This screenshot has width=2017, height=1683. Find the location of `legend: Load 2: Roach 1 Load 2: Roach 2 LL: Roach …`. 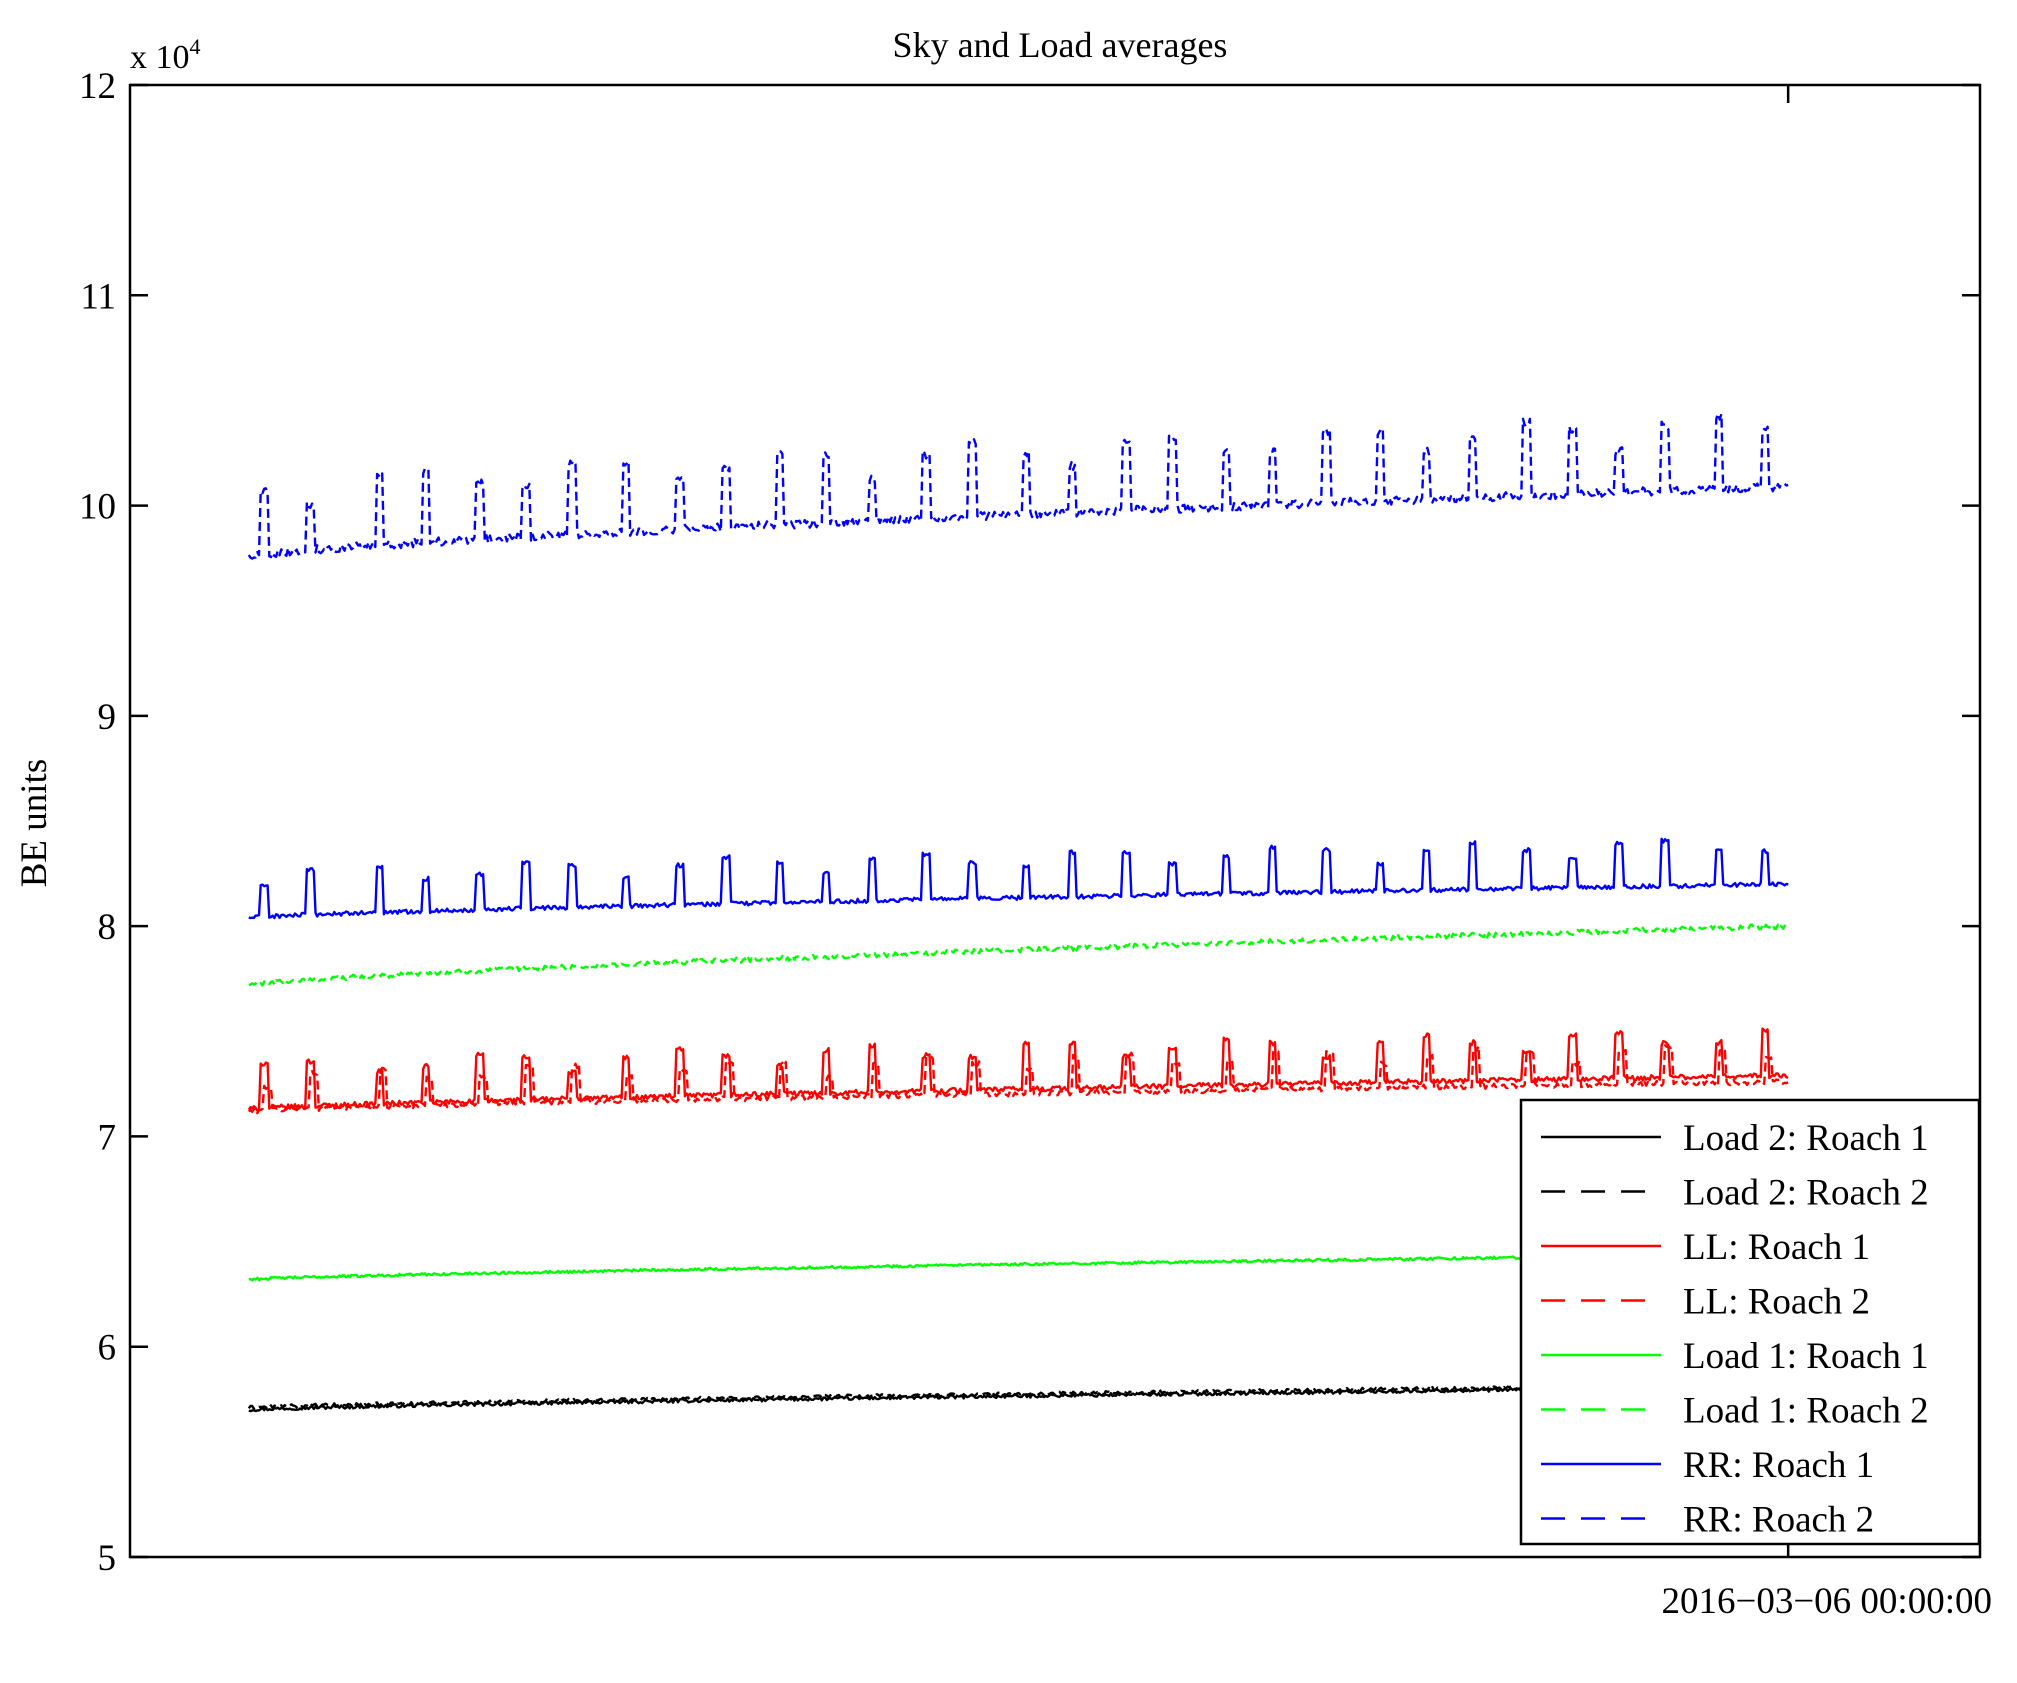

legend: Load 2: Roach 1 Load 2: Roach 2 LL: Roach … is located at coordinates (1750, 1322).